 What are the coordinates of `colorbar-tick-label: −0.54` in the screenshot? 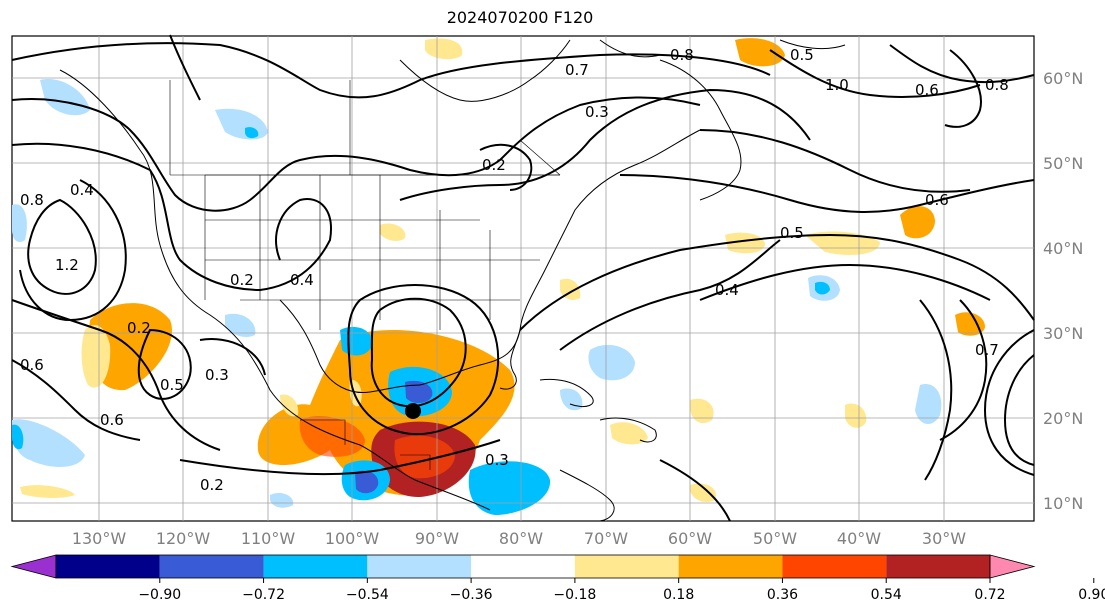 It's located at (367, 595).